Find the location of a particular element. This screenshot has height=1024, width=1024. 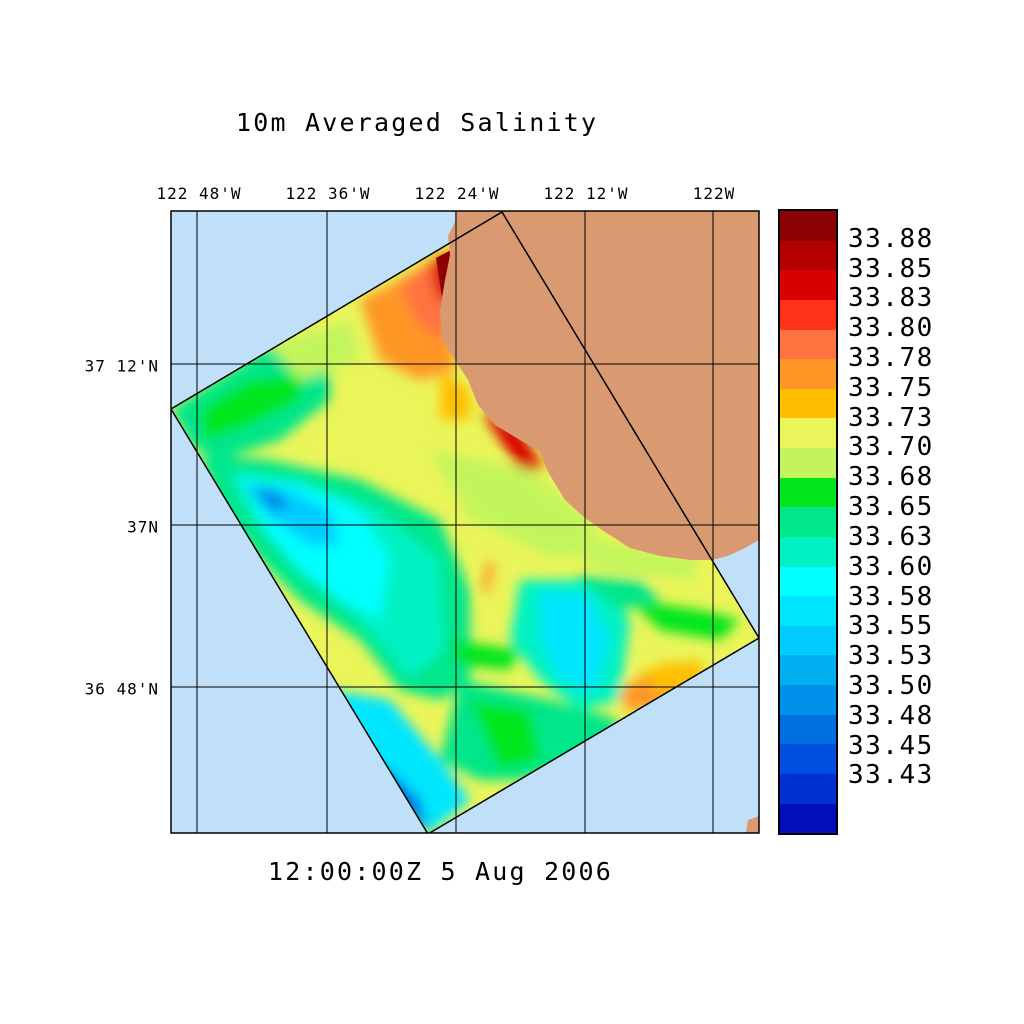

colorbar-label: 33.65 is located at coordinates (891, 507).